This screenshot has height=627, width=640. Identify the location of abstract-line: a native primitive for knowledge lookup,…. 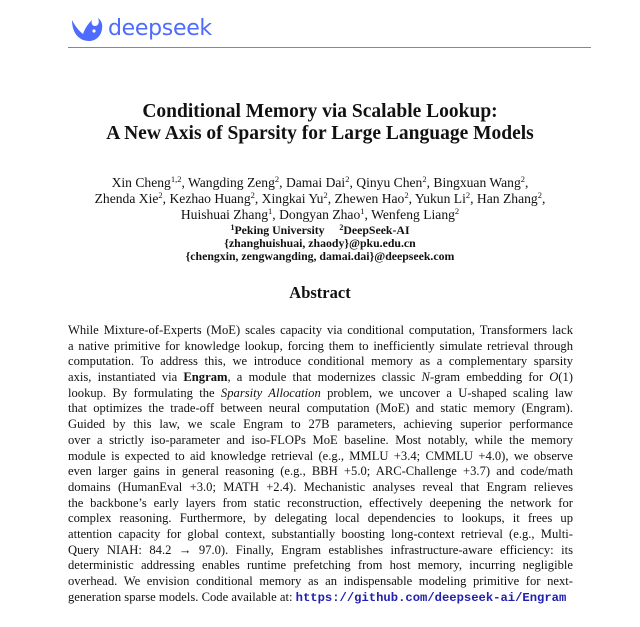
(320, 347).